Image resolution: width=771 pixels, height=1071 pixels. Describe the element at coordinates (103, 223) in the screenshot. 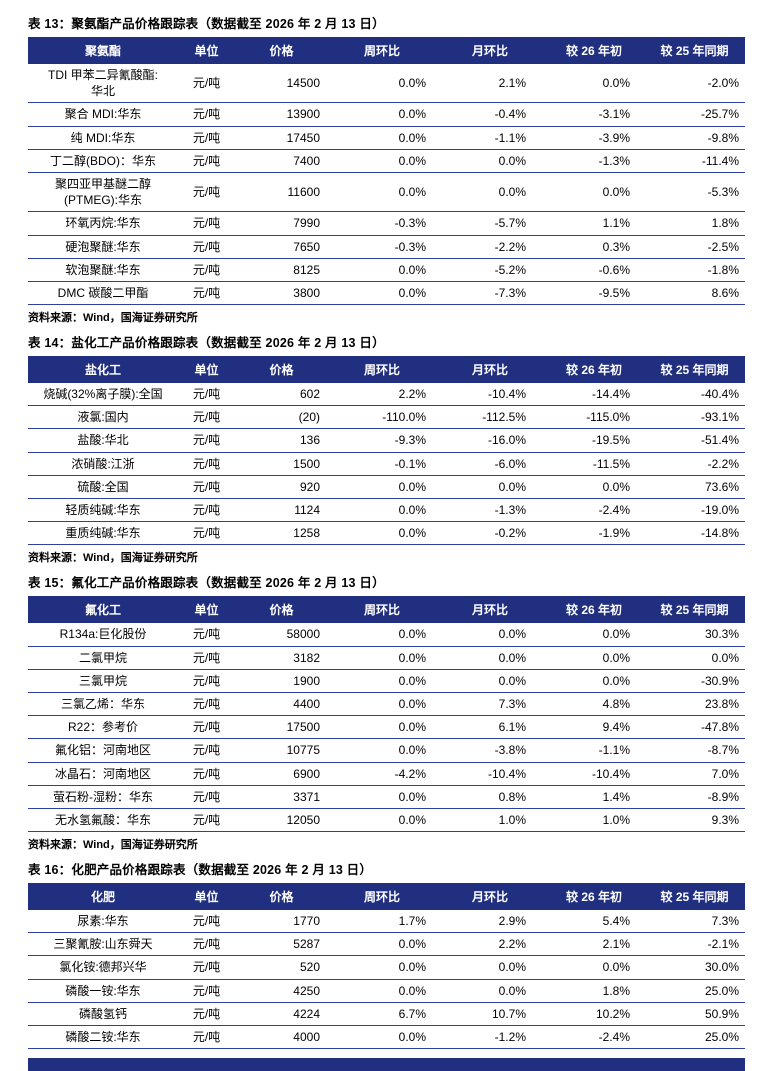

I see `product-name-cell: 环氧丙烷:华东` at that location.